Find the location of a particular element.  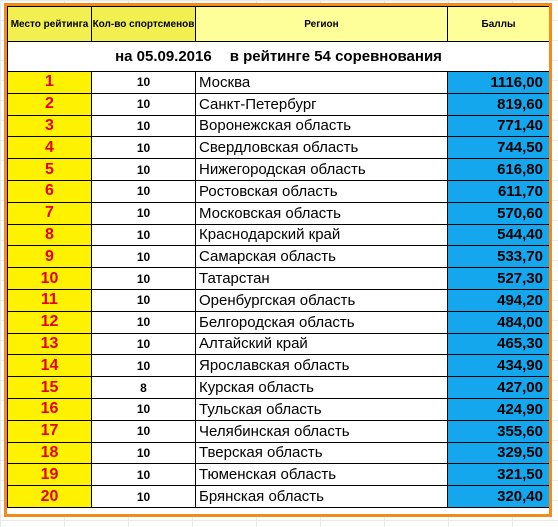

rank-cell: 10 is located at coordinates (49, 278).